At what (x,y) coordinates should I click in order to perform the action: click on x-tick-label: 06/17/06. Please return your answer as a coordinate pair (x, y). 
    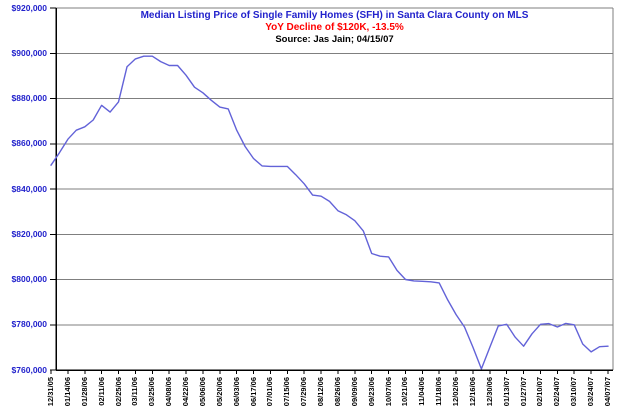
    Looking at the image, I should click on (253, 392).